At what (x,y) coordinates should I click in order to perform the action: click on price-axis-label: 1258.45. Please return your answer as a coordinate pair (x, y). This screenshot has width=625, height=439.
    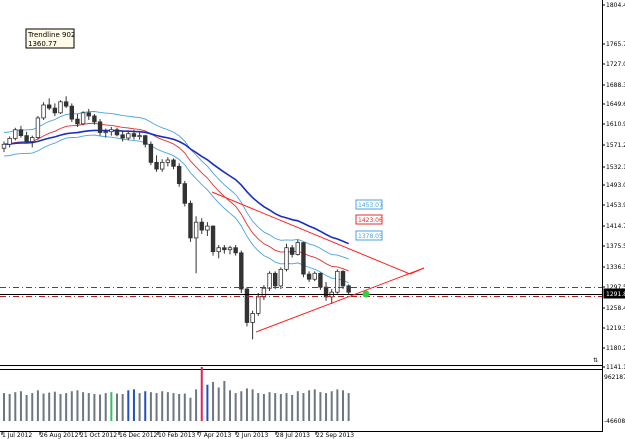
    Looking at the image, I should click on (615, 308).